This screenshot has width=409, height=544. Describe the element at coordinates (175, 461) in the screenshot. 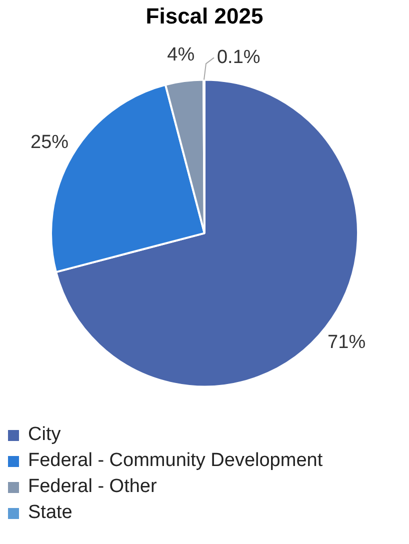

I see `legend-label: Federal - Community Development` at that location.